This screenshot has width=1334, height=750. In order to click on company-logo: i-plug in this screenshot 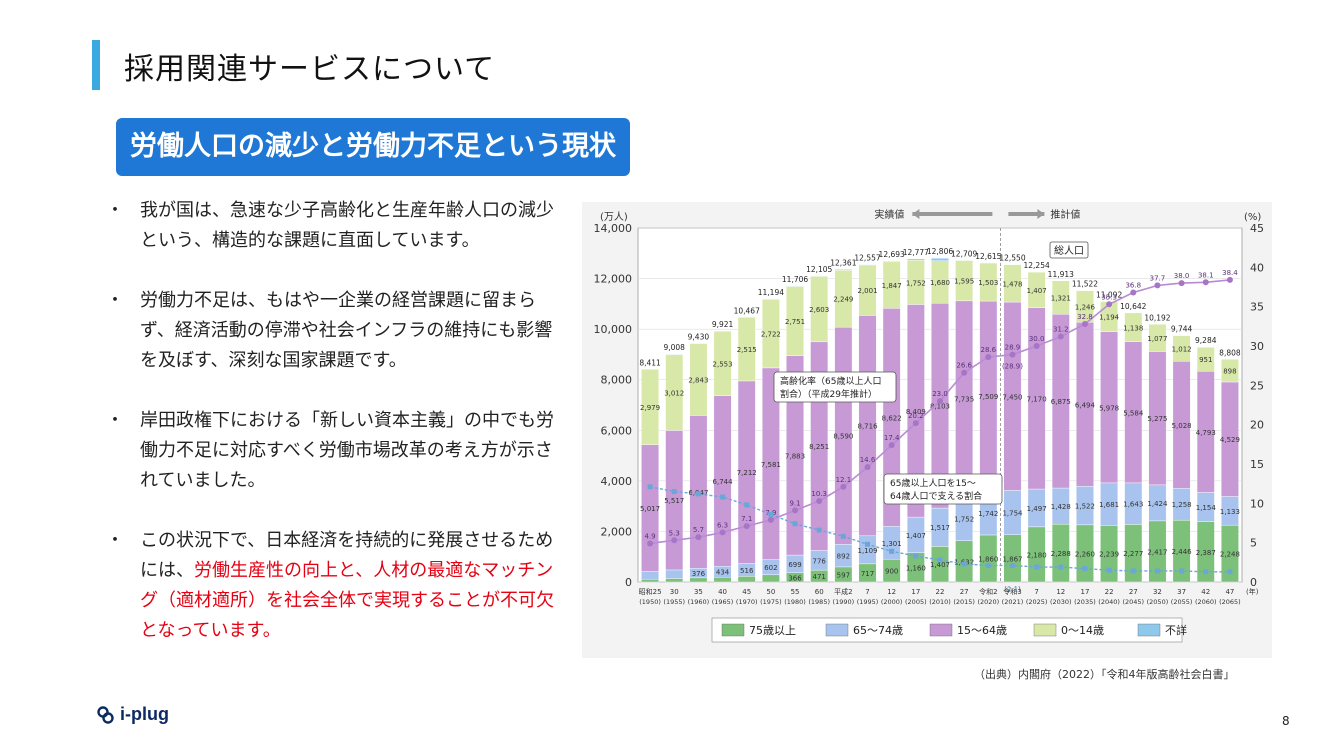, I will do `click(132, 714)`.